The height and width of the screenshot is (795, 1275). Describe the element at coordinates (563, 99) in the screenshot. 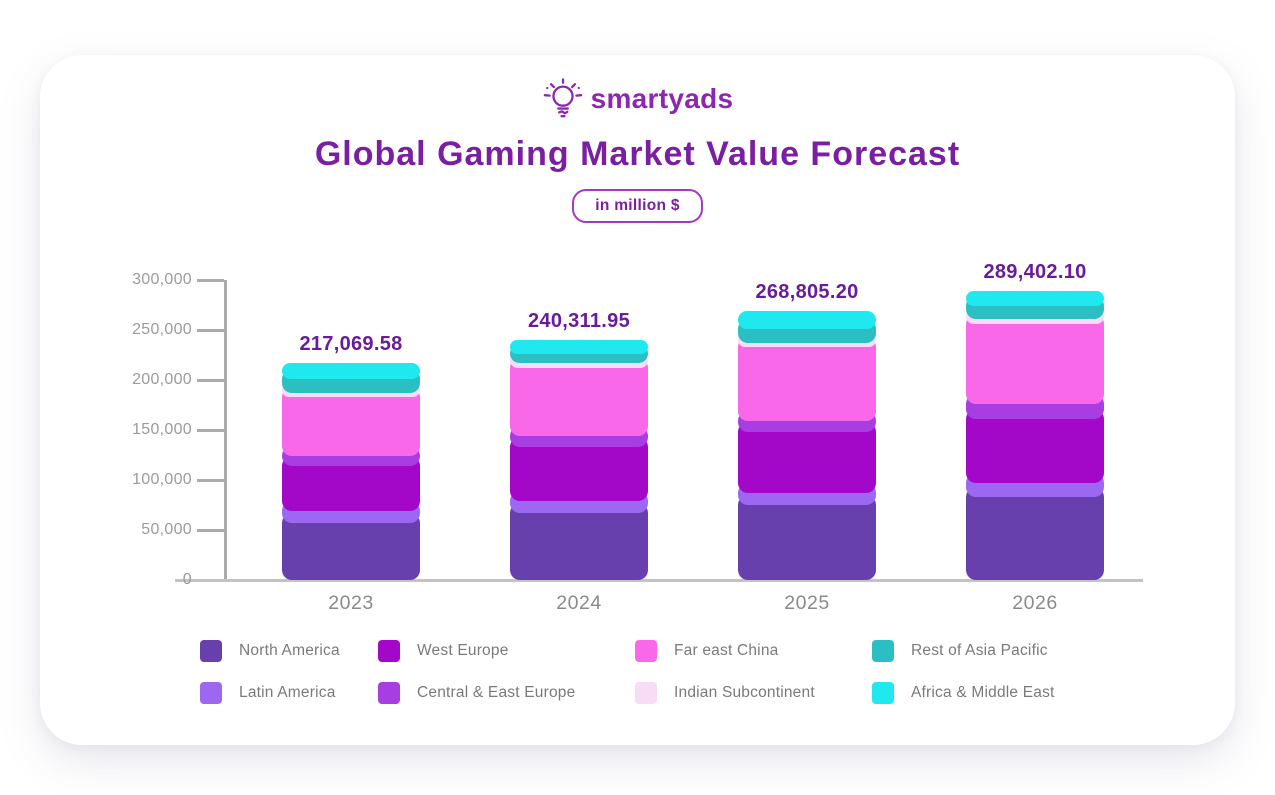

I see `lightbulb-icon` at that location.